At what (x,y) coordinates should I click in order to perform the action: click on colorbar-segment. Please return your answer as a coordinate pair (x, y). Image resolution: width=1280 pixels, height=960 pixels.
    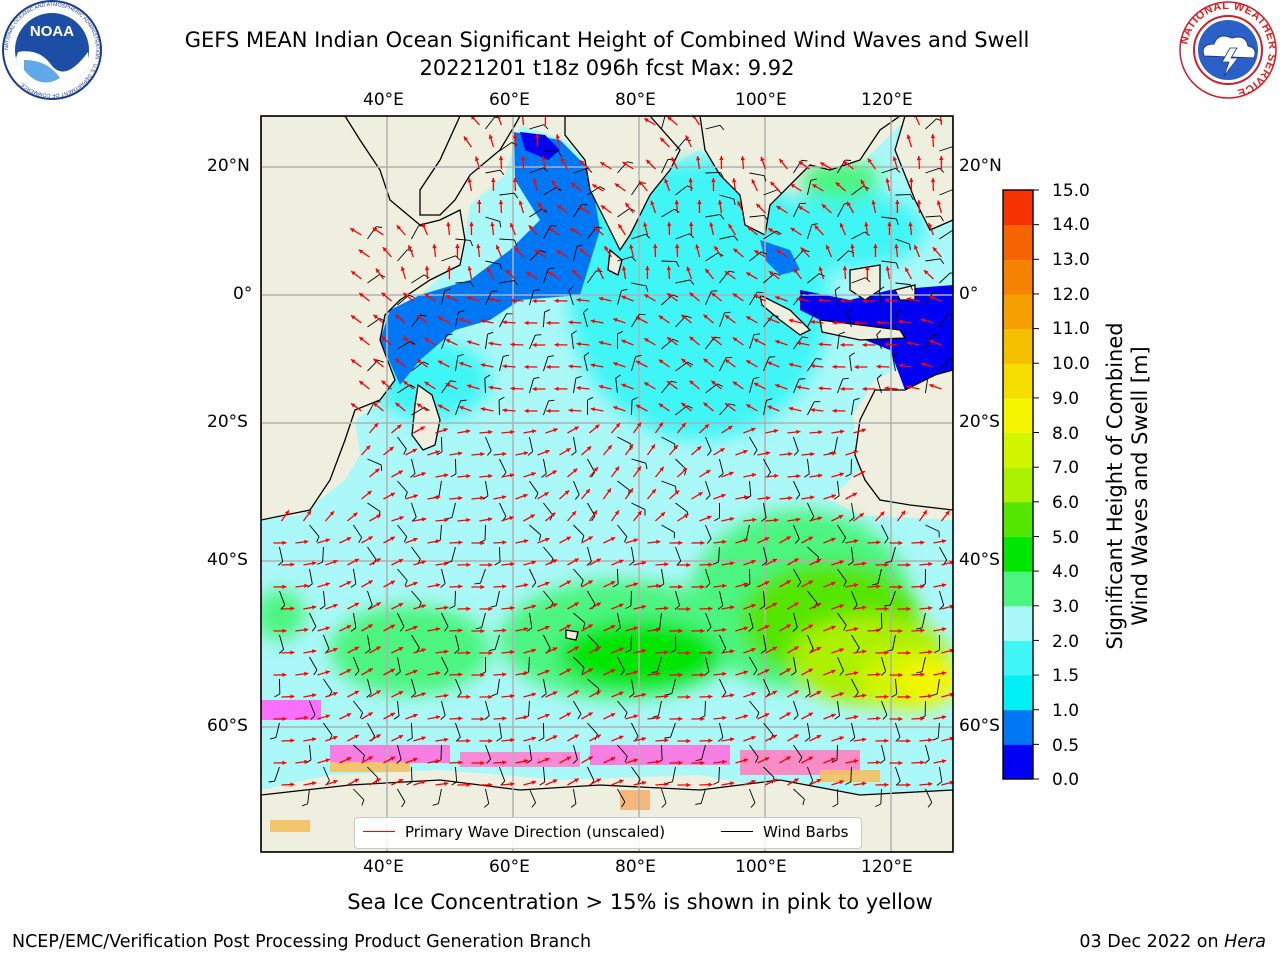
    Looking at the image, I should click on (1018, 554).